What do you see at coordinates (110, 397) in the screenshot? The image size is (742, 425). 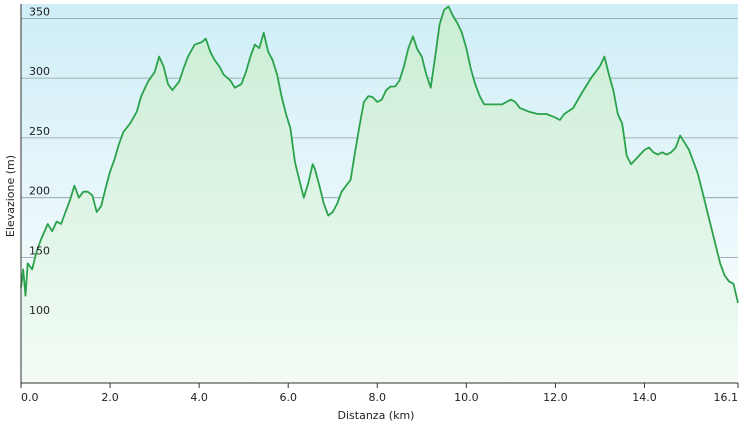 I see `x-tick-label: 2.0` at bounding box center [110, 397].